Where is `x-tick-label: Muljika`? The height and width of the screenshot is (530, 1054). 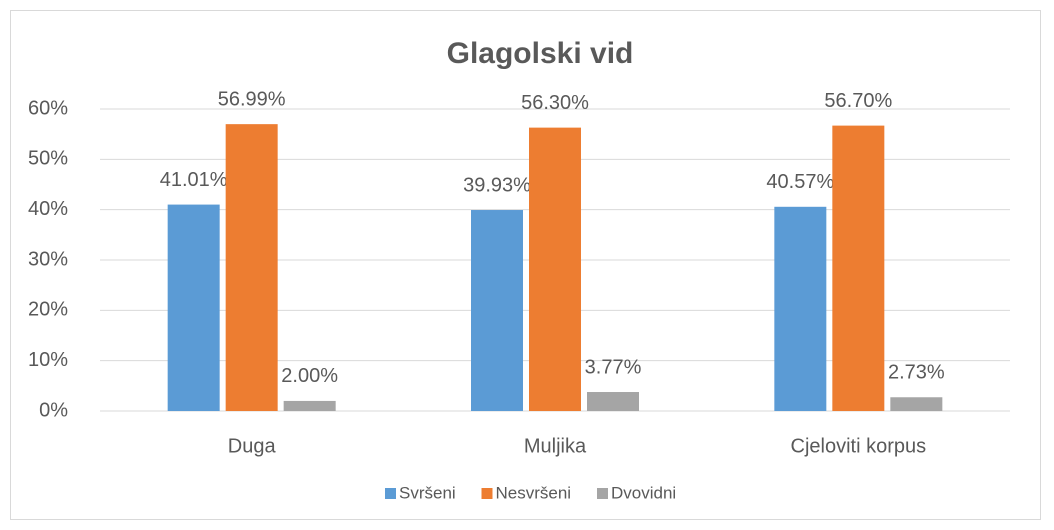
x-tick-label: Muljika is located at coordinates (555, 446).